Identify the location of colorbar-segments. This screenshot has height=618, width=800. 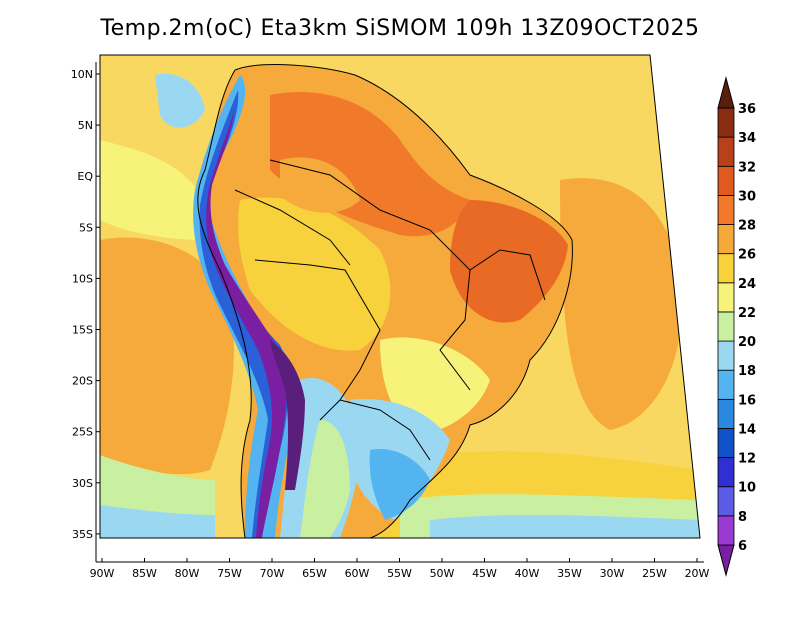
(726, 326).